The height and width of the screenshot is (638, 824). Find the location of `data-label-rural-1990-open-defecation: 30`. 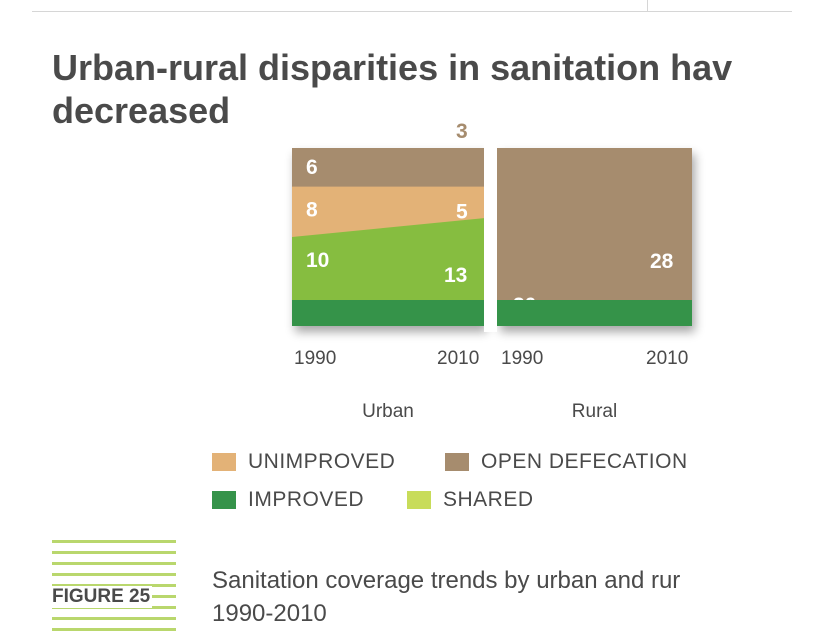

data-label-rural-1990-open-defecation: 30 is located at coordinates (524, 305).